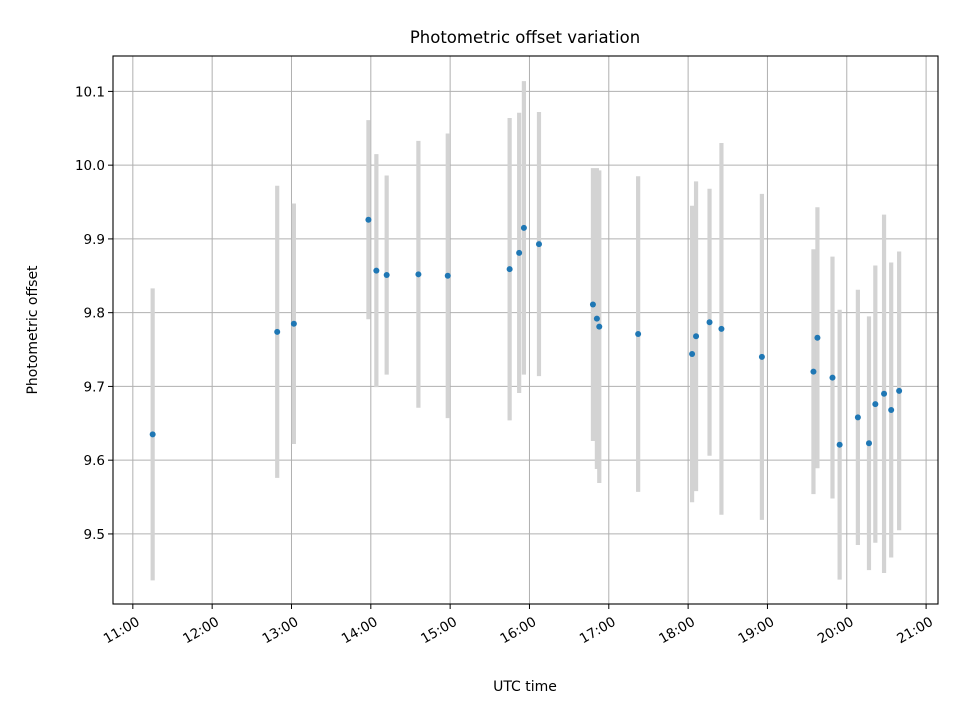 The height and width of the screenshot is (720, 960). Describe the element at coordinates (94, 314) in the screenshot. I see `y-tick-label: 9.8` at that location.